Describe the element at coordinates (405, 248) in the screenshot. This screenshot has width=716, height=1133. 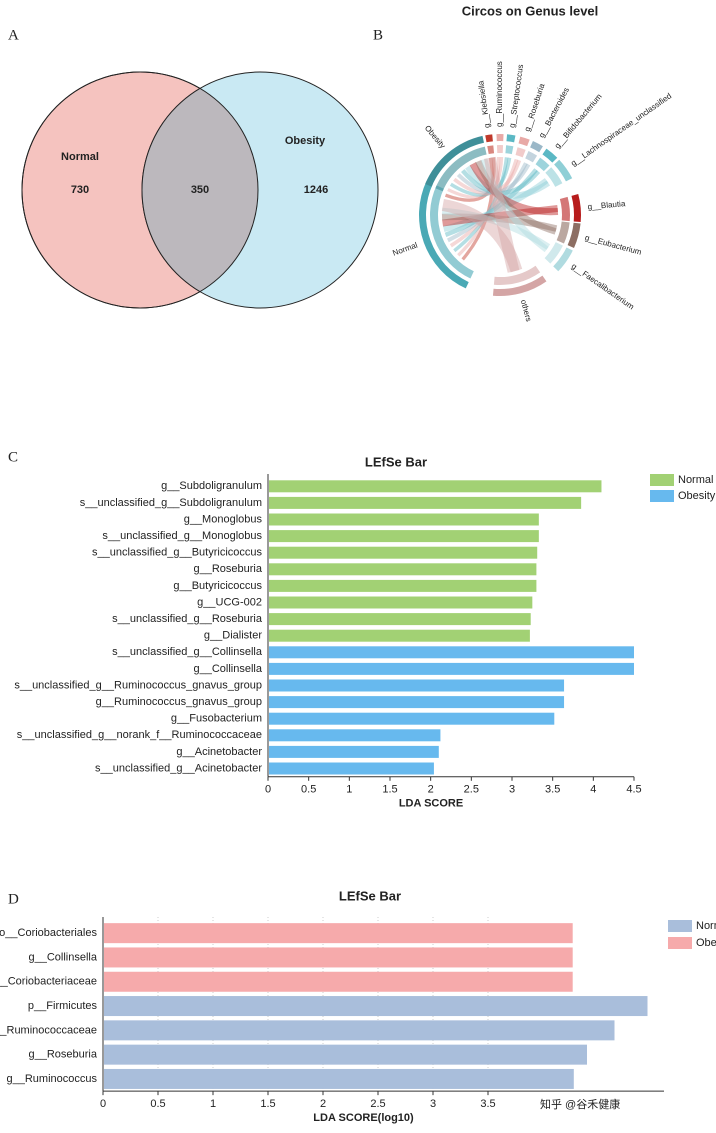
I see `segment-label: Normal` at that location.